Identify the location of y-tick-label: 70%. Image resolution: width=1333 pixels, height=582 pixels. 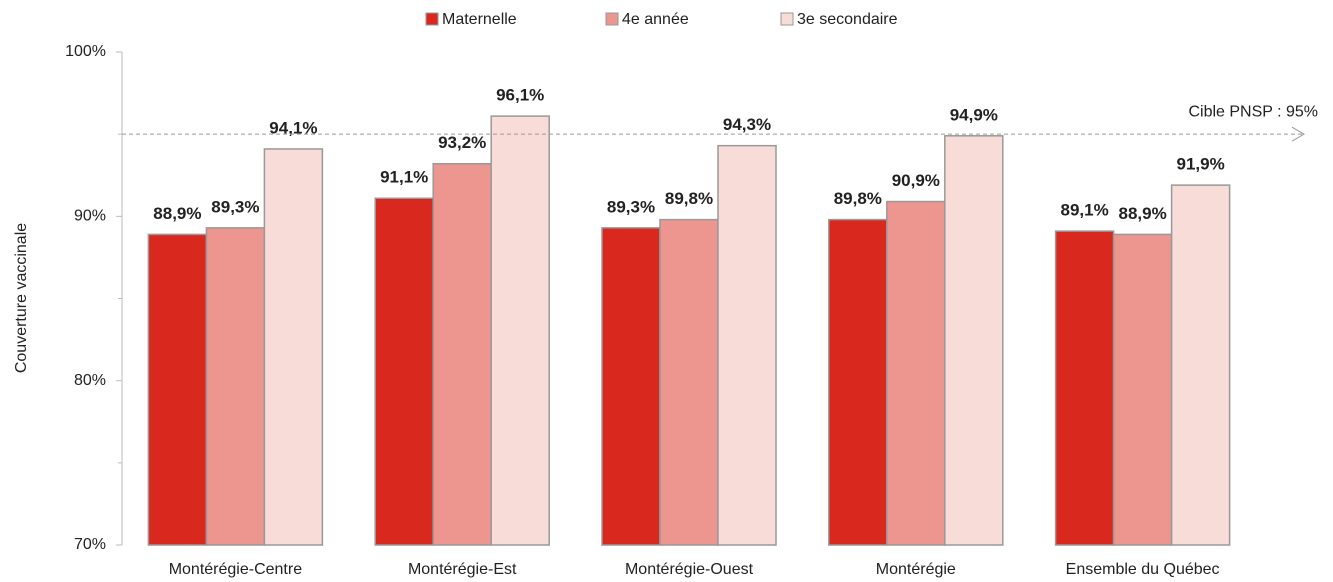
(90, 544).